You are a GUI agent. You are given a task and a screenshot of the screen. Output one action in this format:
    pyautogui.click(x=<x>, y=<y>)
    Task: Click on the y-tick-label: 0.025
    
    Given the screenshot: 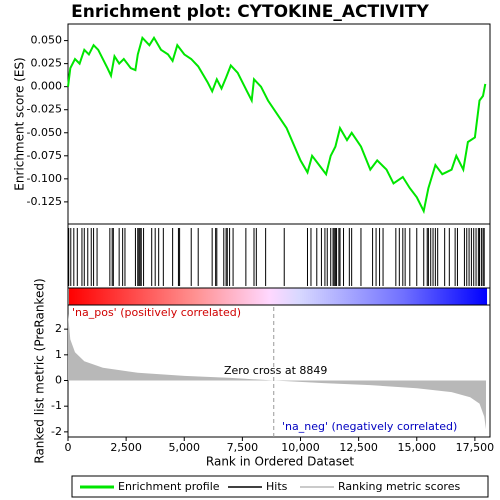 What is the action you would take?
    pyautogui.click(x=47, y=63)
    